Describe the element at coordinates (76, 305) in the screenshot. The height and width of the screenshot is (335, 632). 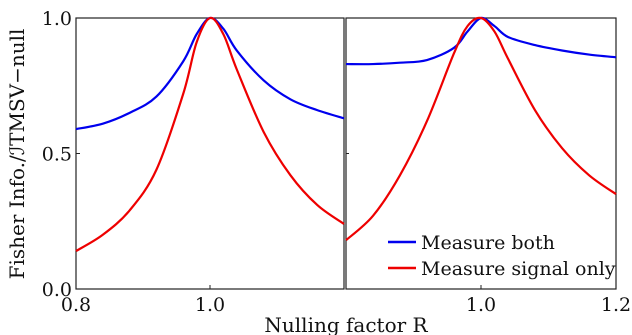
I see `x-tick-label: 0.8` at that location.